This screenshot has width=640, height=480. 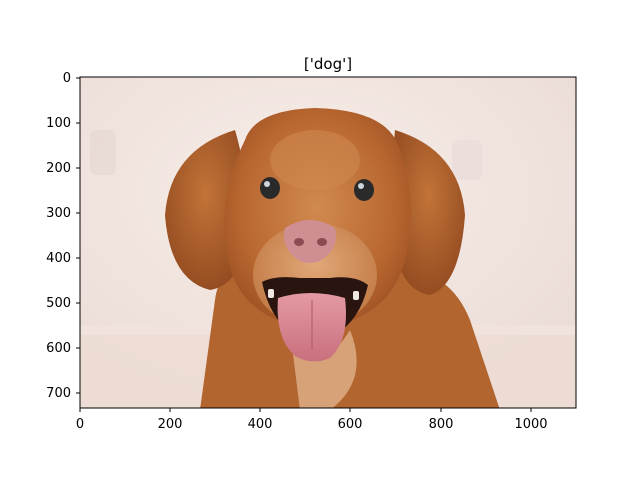 I want to click on y-tick: 400, so click(x=63, y=258).